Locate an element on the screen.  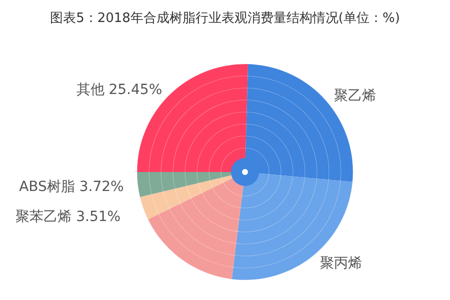
slice-label: 聚丙烯 is located at coordinates (341, 263).